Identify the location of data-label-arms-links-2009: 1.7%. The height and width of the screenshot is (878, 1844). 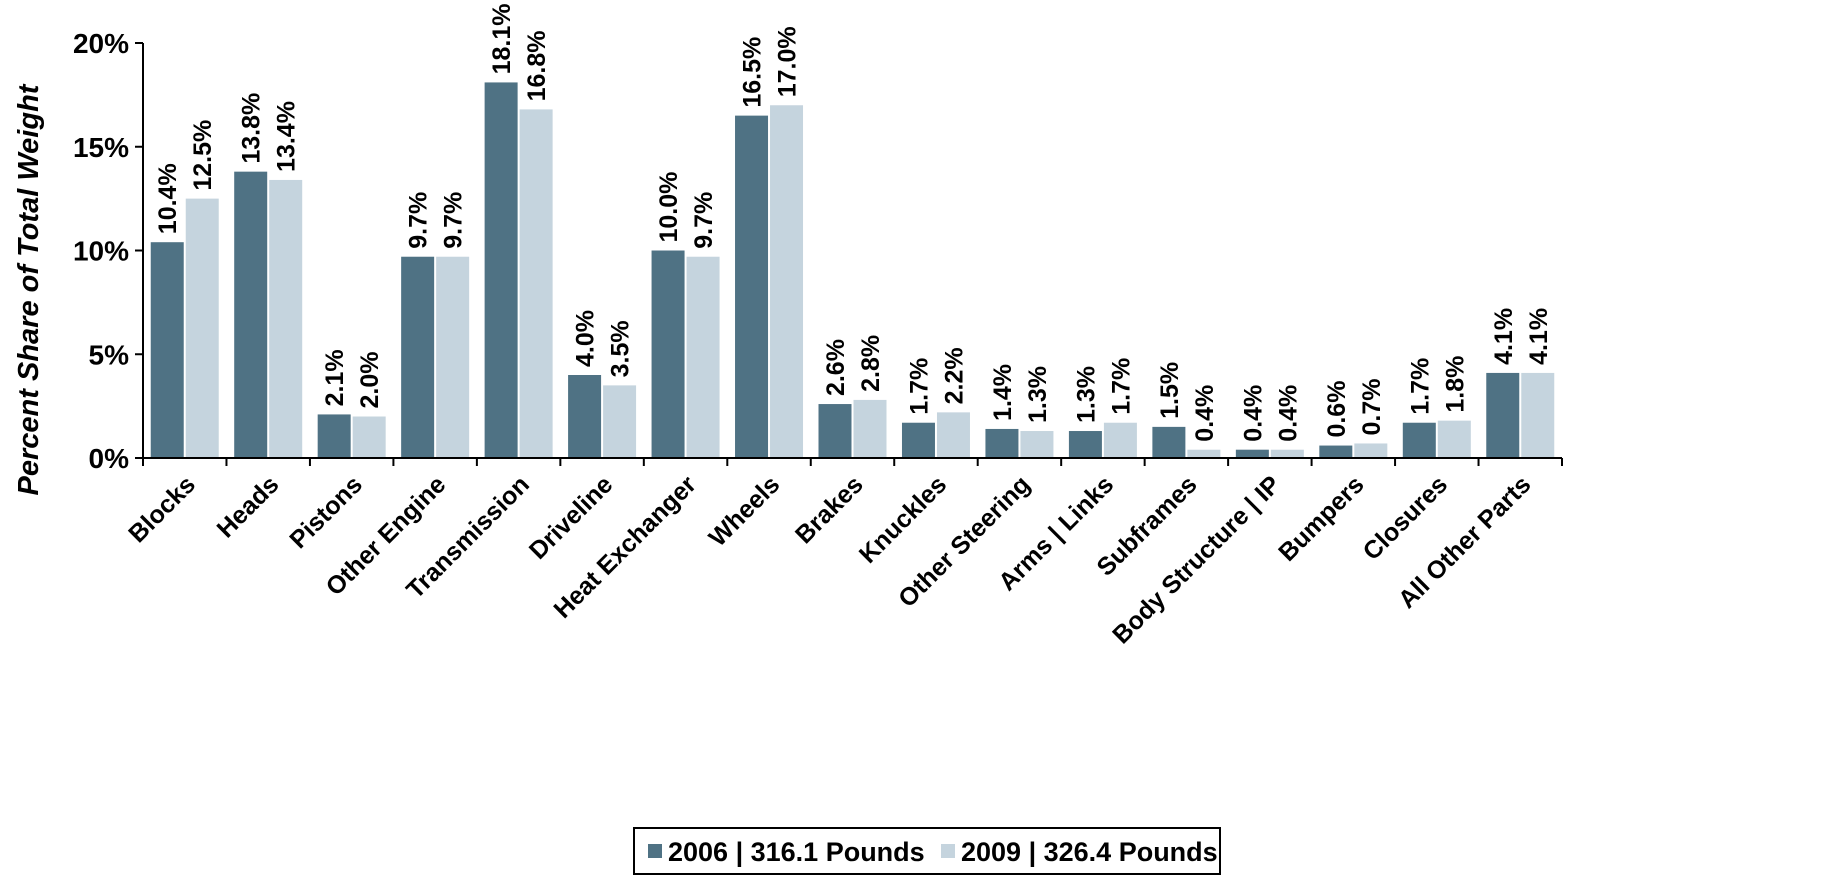
(1121, 386).